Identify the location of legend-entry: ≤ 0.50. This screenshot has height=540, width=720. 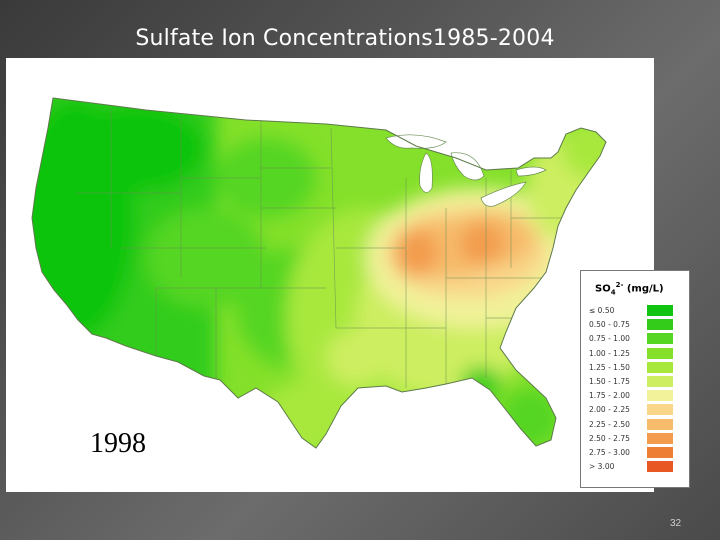
(637, 311).